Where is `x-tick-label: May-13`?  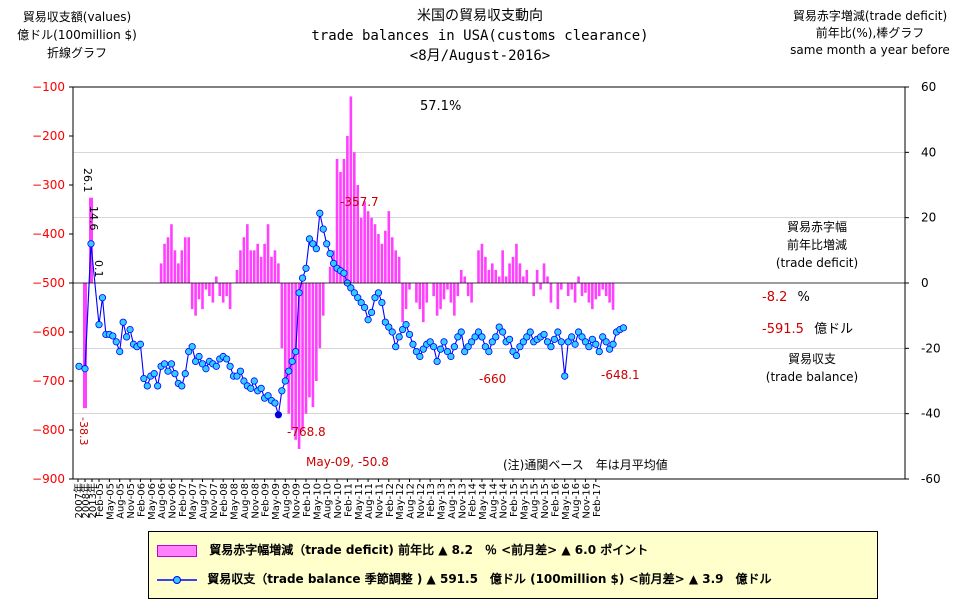 x-tick-label: May-13 is located at coordinates (442, 501).